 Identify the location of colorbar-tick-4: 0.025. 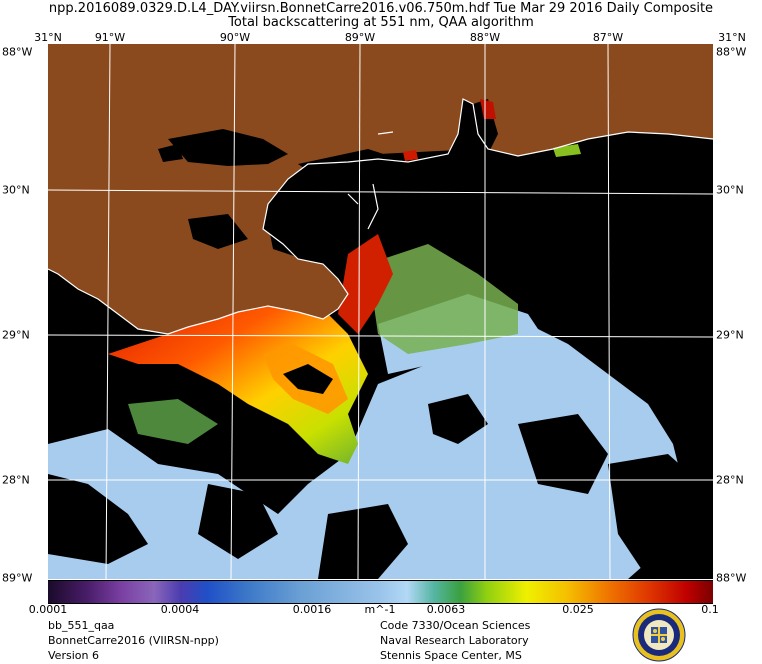
(578, 609).